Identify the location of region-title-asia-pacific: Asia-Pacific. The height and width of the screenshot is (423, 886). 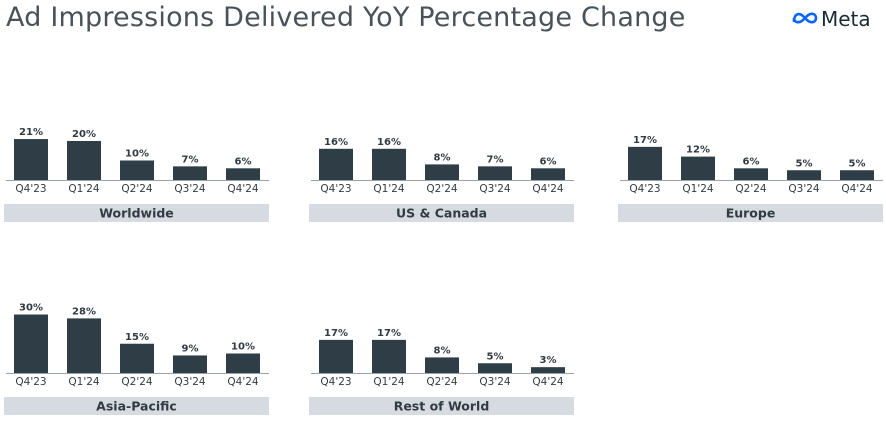
(136, 406).